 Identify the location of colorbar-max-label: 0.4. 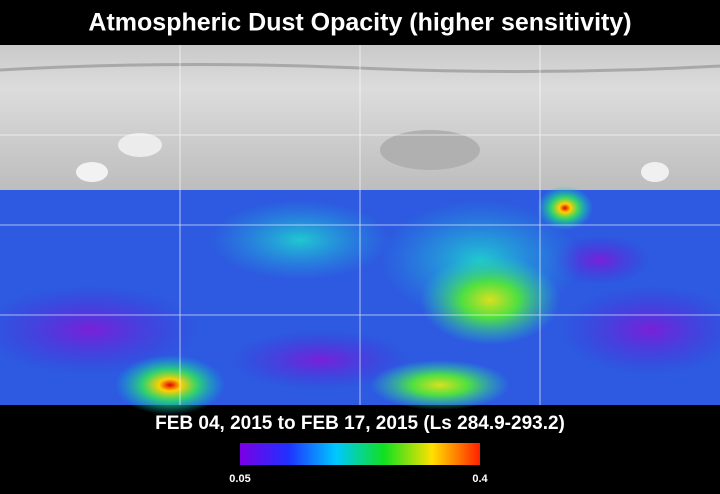
(480, 479).